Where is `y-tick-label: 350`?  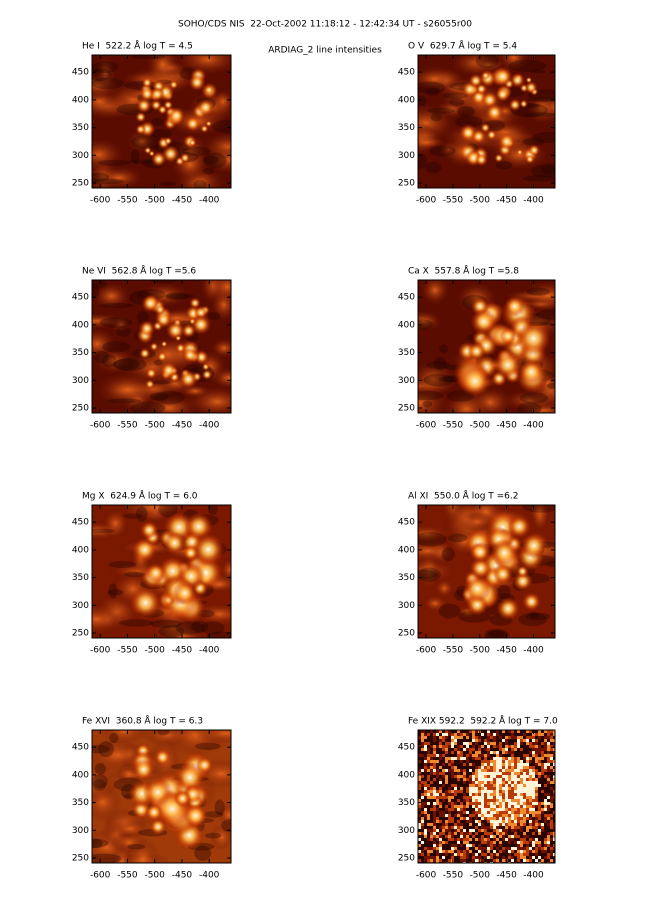
y-tick-label: 350 is located at coordinates (80, 128).